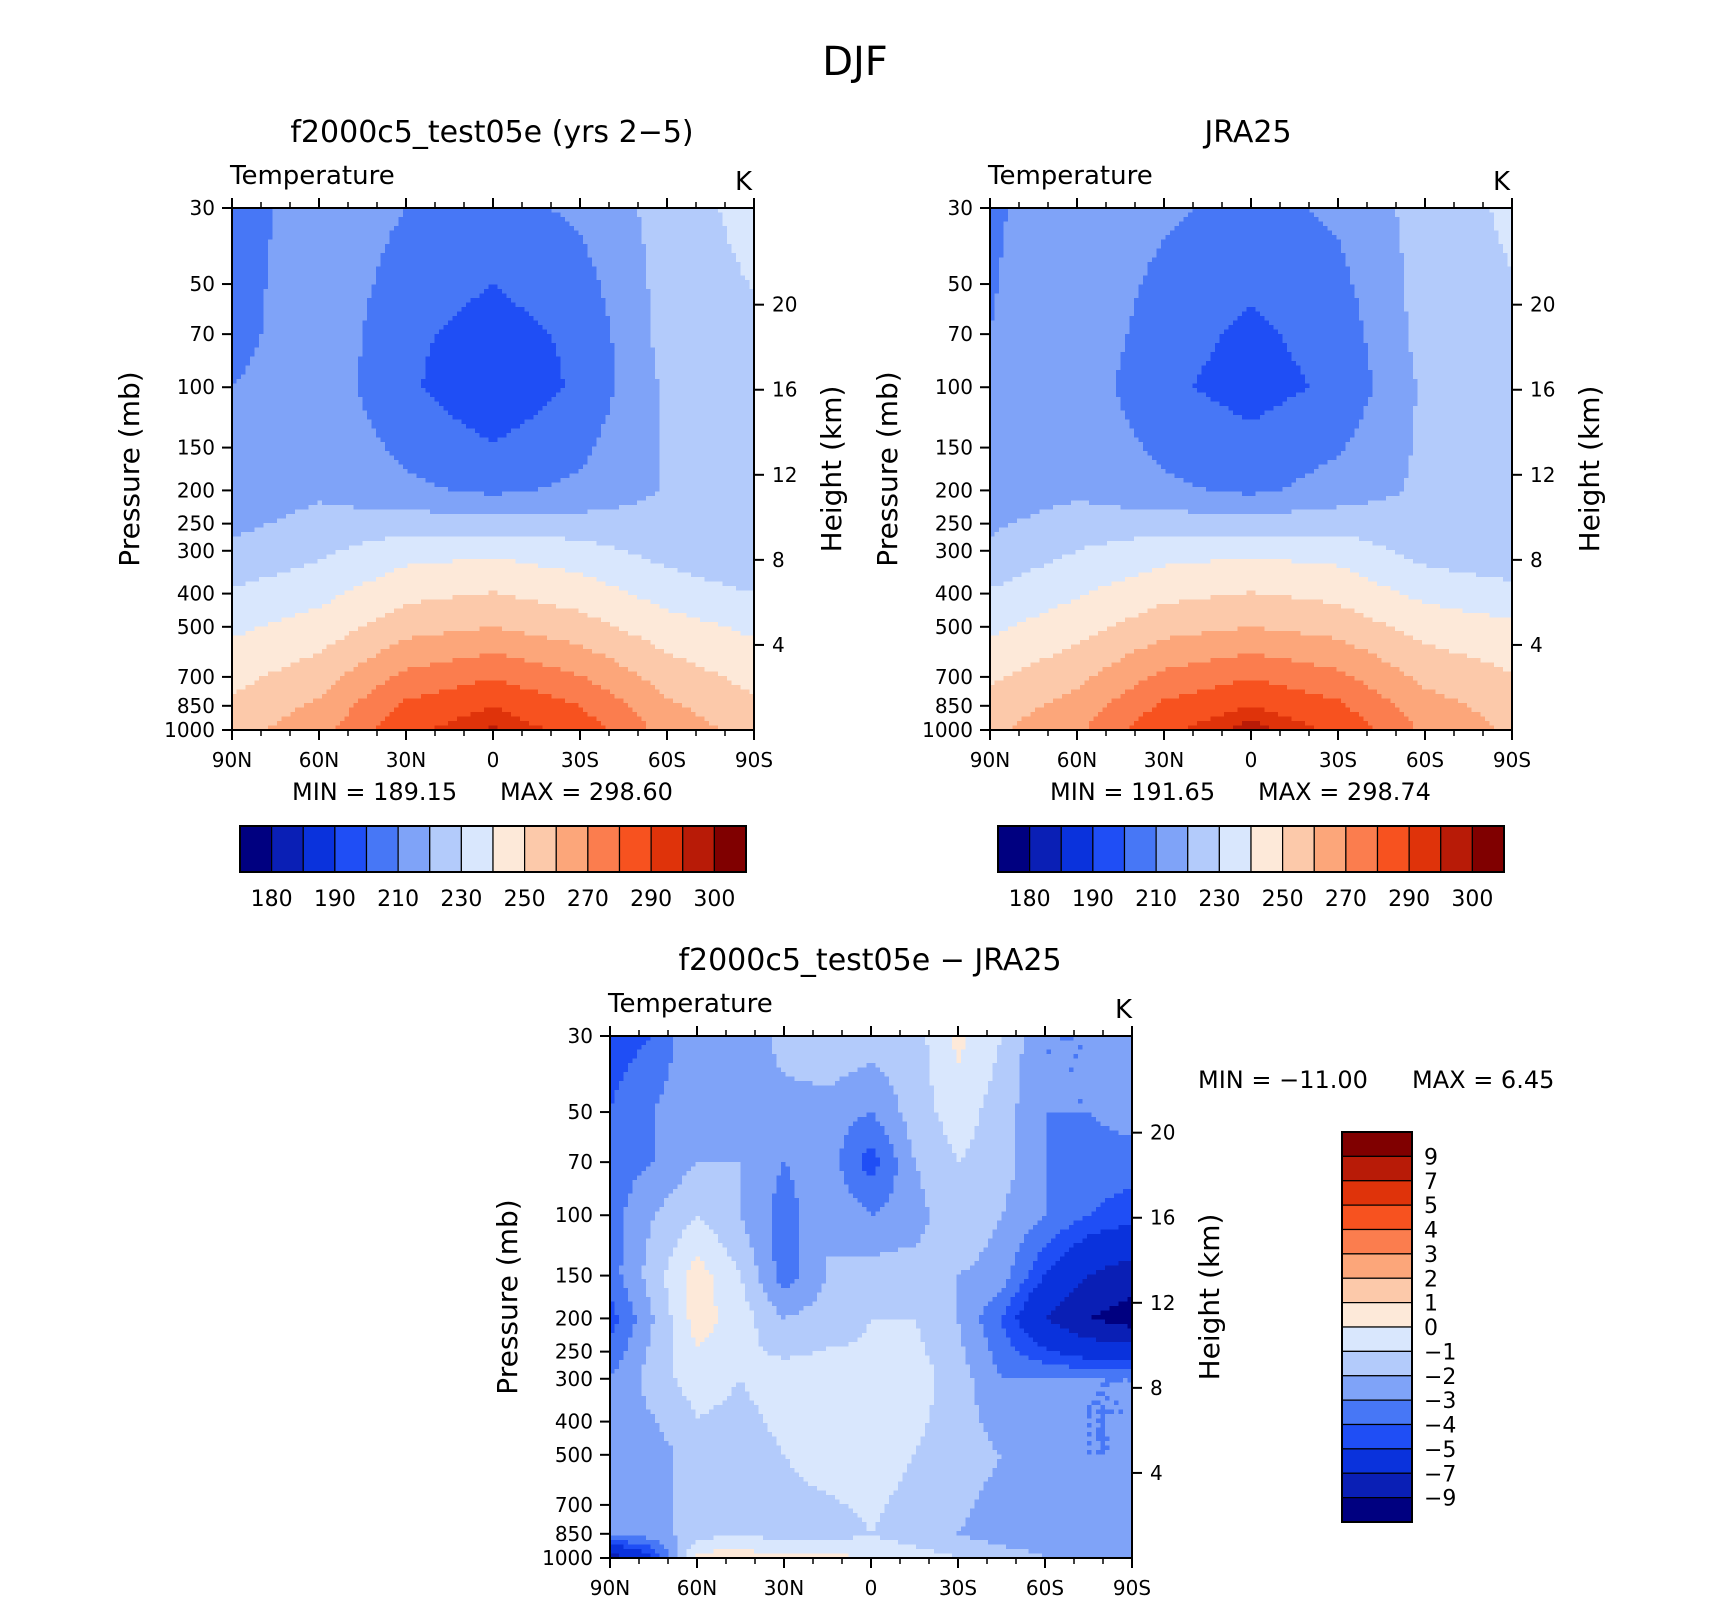 Image resolution: width=1710 pixels, height=1600 pixels. Describe the element at coordinates (1431, 1157) in the screenshot. I see `panel-difference-colorbar-label: 9` at that location.